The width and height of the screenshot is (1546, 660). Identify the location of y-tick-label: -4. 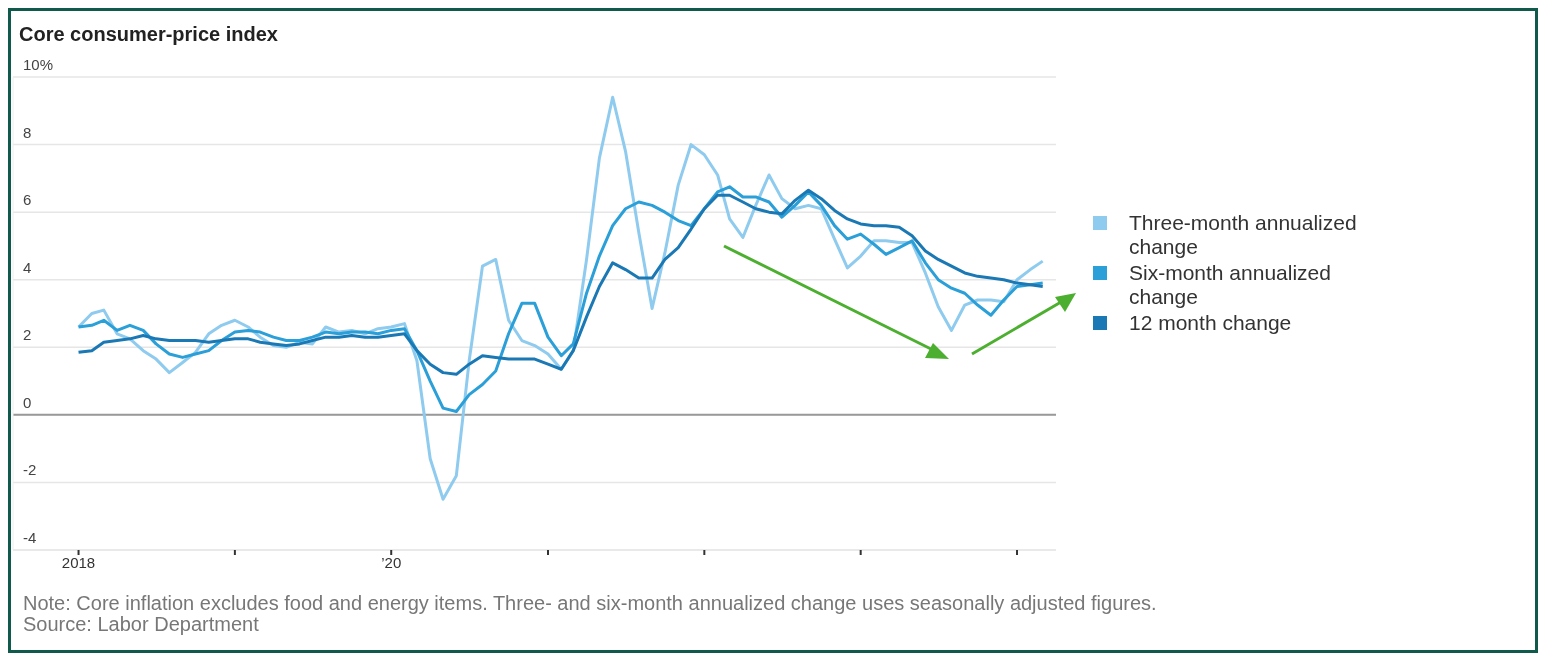
(30, 537).